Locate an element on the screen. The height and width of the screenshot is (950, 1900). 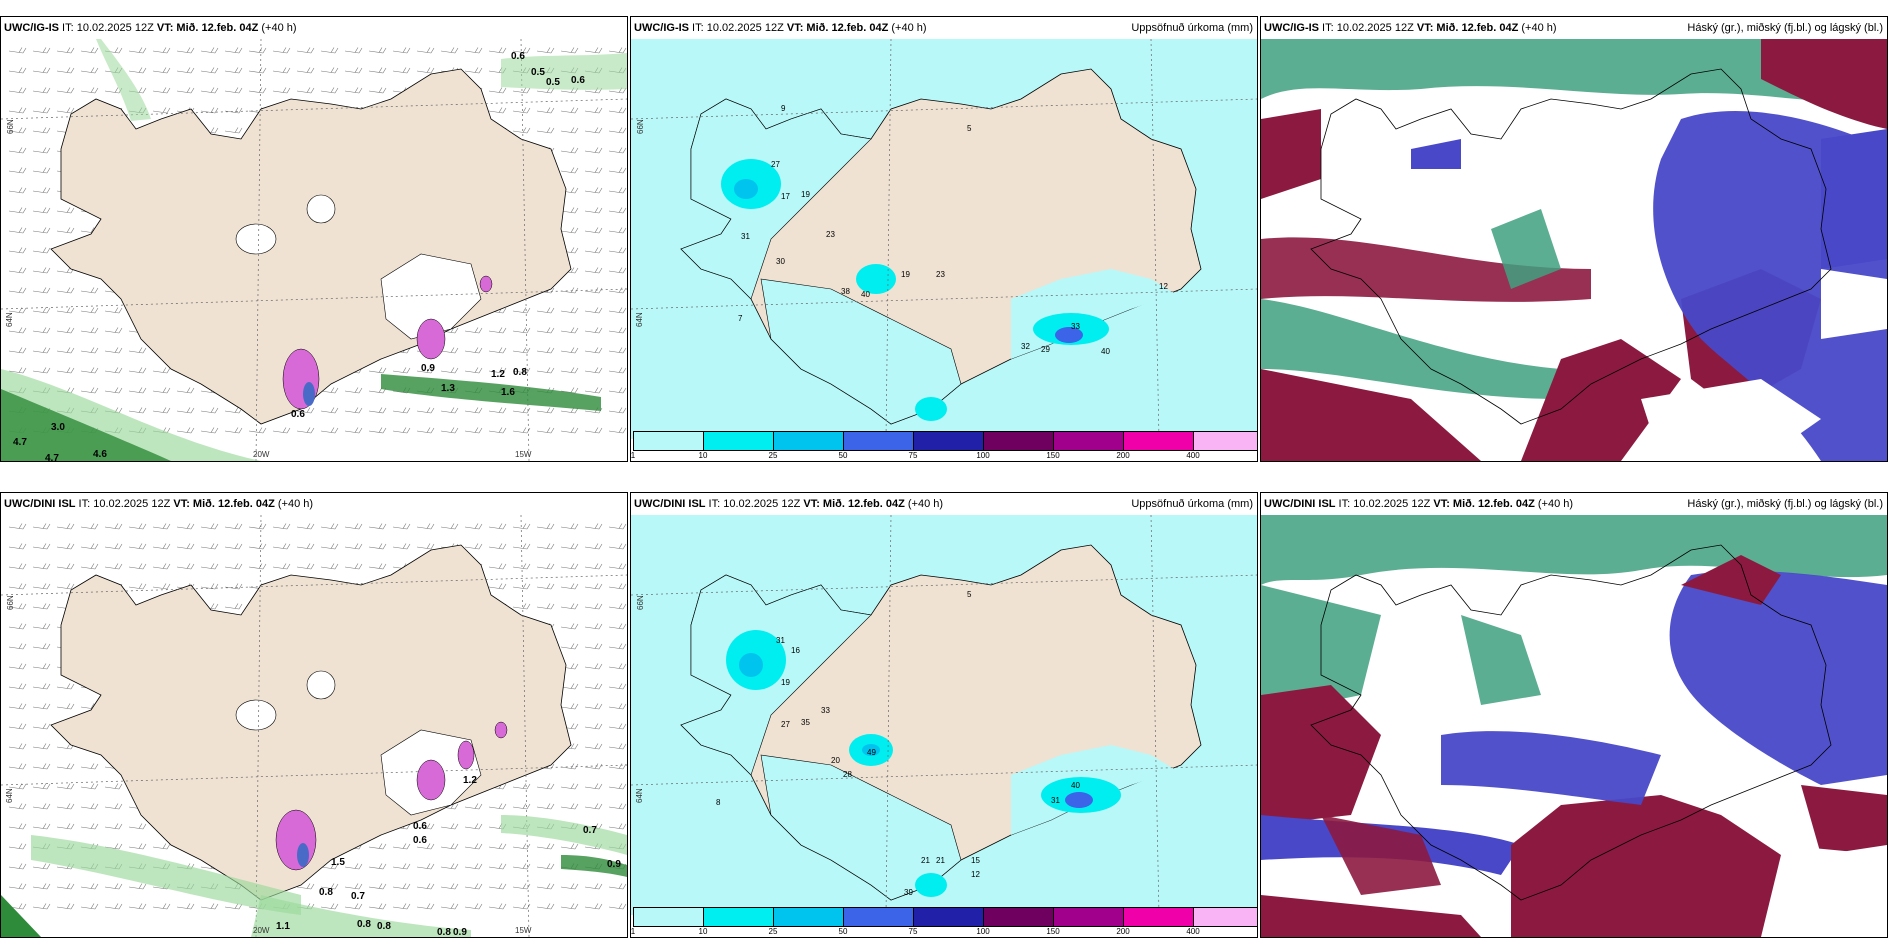
gust-value: 0.7 is located at coordinates (358, 896).